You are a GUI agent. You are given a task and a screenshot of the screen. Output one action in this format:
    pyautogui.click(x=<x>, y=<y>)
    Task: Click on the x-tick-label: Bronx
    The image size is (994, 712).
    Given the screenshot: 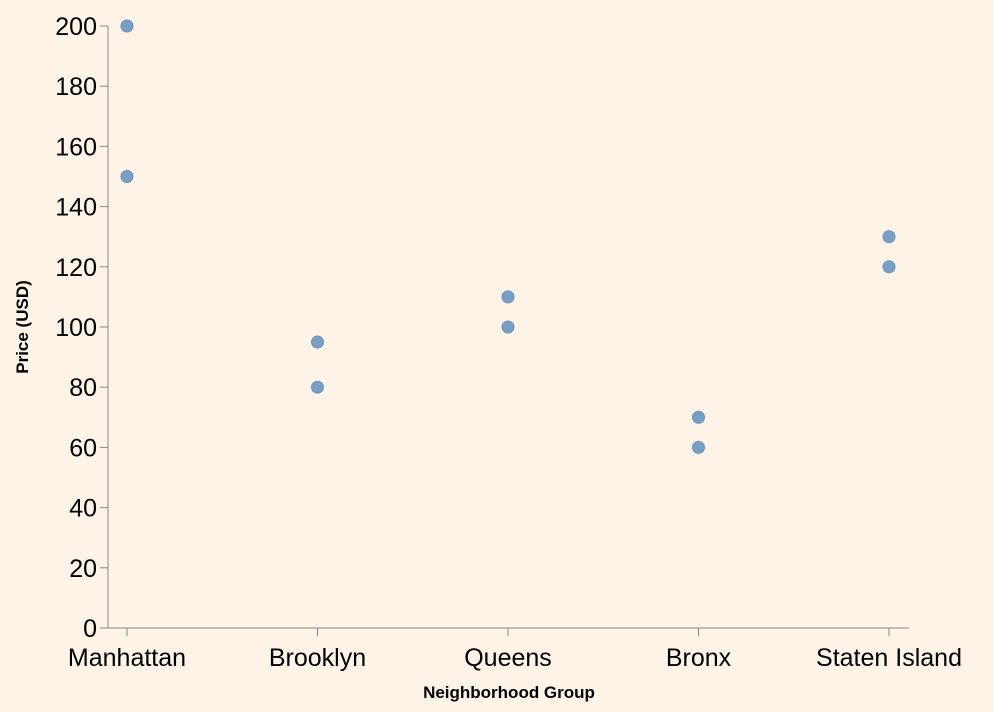 What is the action you would take?
    pyautogui.click(x=699, y=658)
    